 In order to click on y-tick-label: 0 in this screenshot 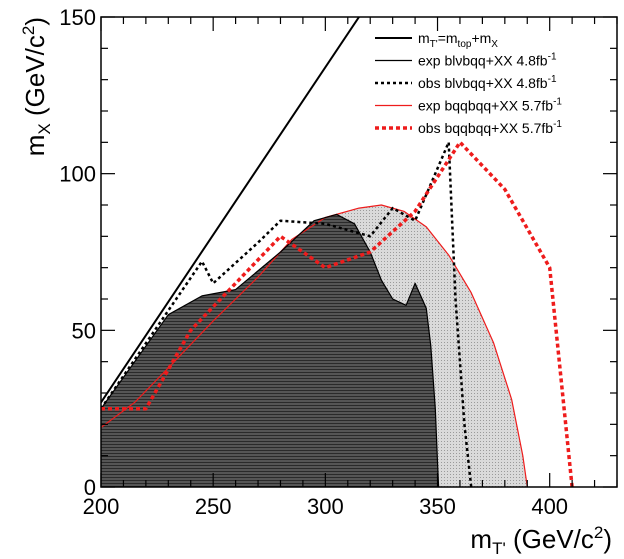, I will do `click(90, 487)`.